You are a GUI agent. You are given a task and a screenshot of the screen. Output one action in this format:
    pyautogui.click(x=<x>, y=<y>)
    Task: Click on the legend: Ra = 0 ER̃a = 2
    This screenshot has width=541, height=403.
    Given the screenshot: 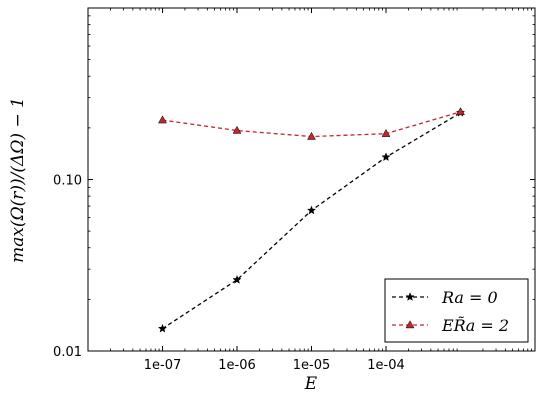 What is the action you would take?
    pyautogui.click(x=456, y=310)
    